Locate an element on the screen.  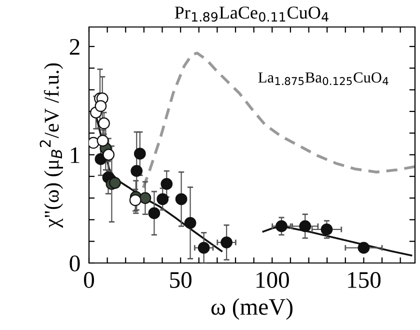
y-tick-label: 2 is located at coordinates (75, 47).